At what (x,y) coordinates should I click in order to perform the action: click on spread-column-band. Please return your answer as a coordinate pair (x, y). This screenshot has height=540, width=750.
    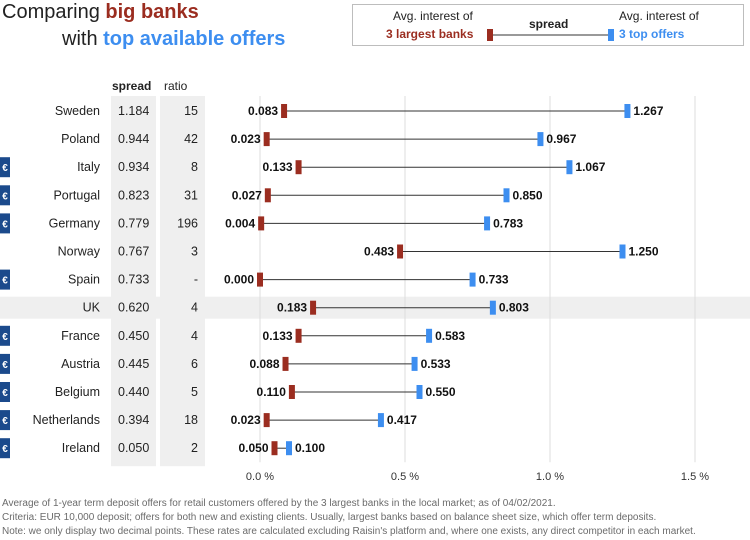
    Looking at the image, I should click on (133, 281).